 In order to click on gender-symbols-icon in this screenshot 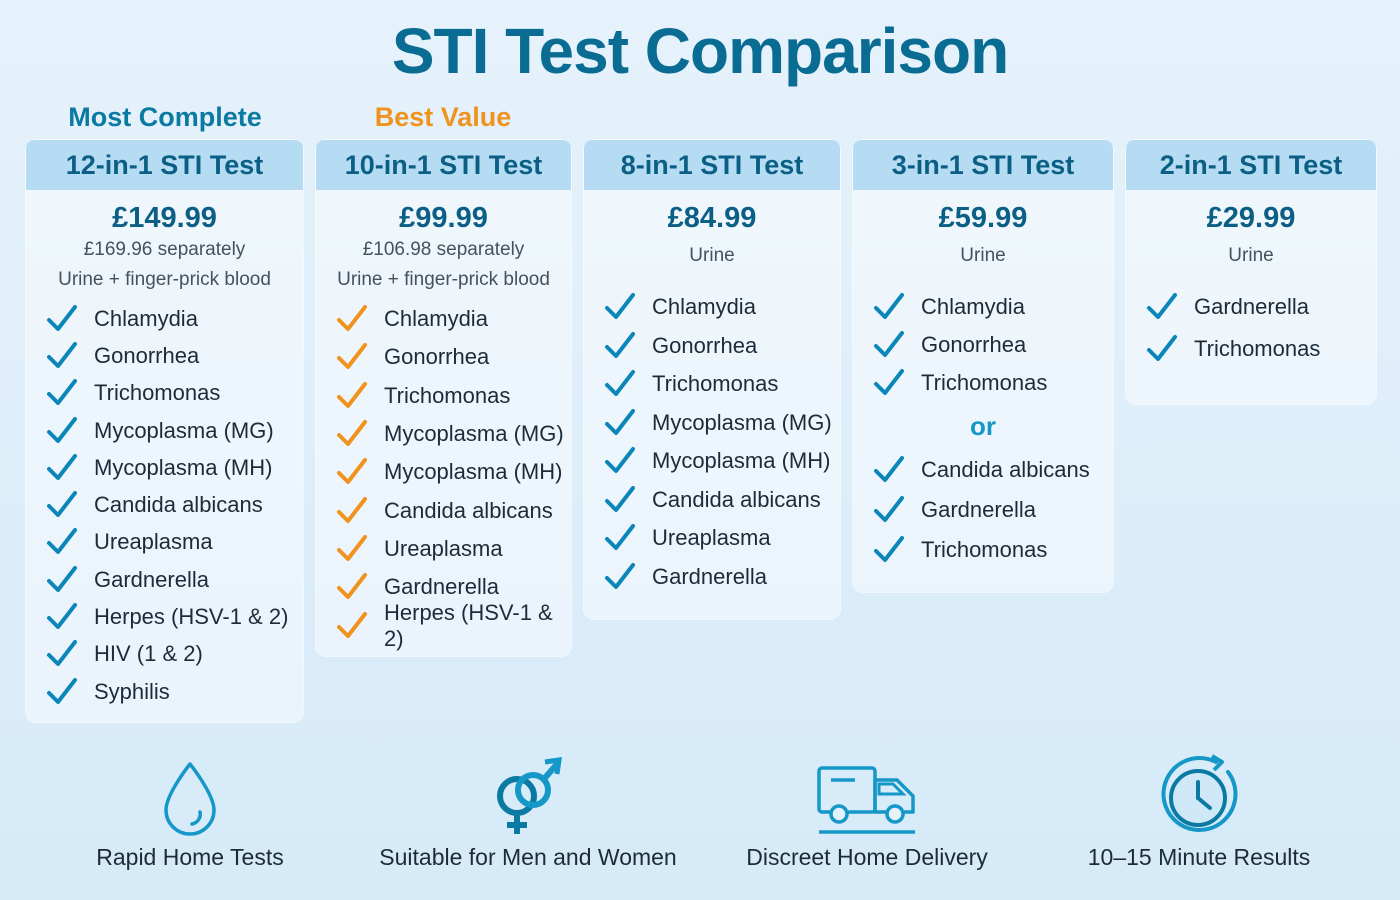, I will do `click(529, 795)`.